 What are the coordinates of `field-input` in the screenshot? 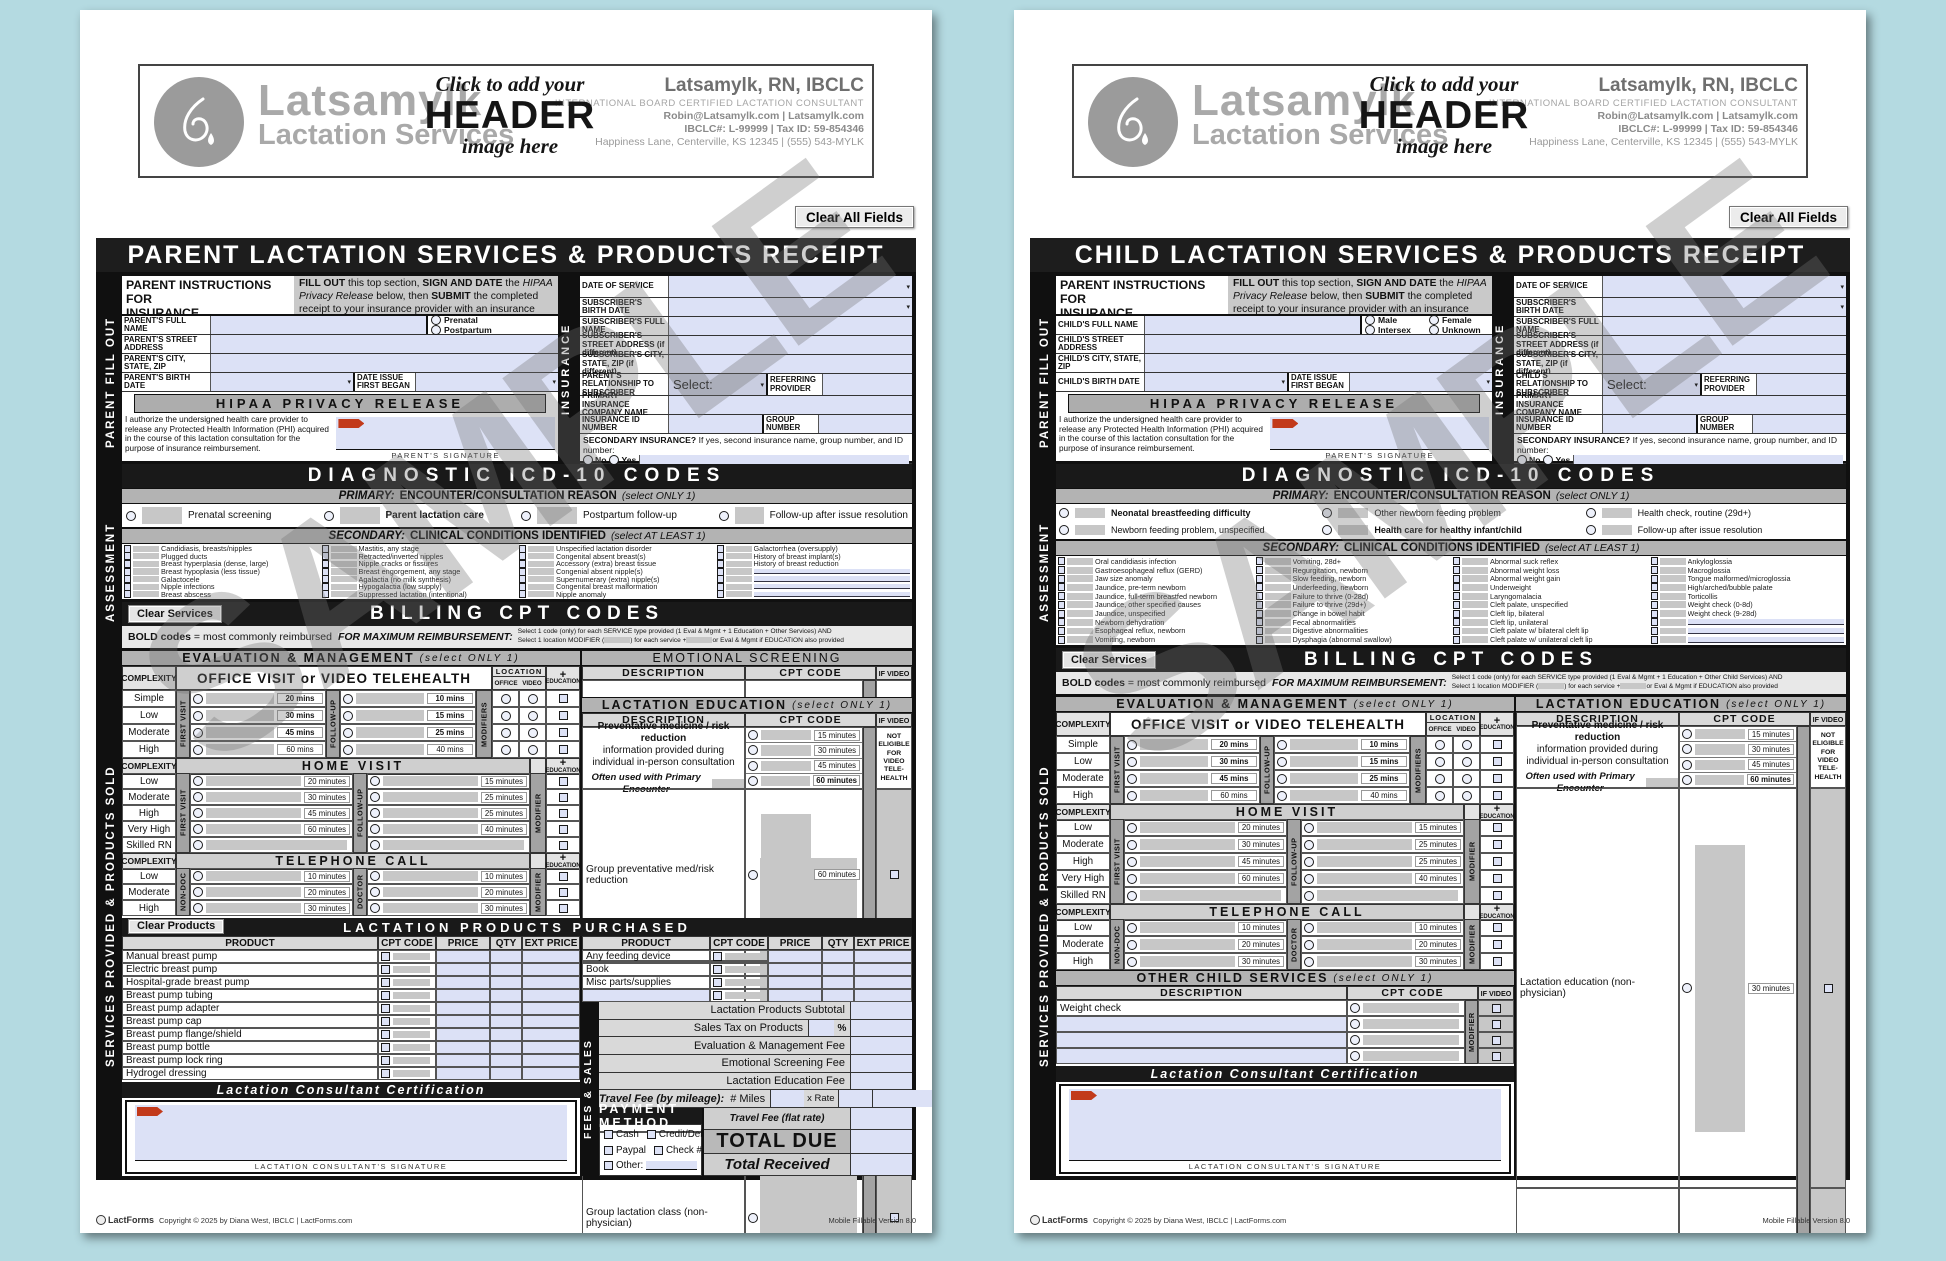 It's located at (1318, 363).